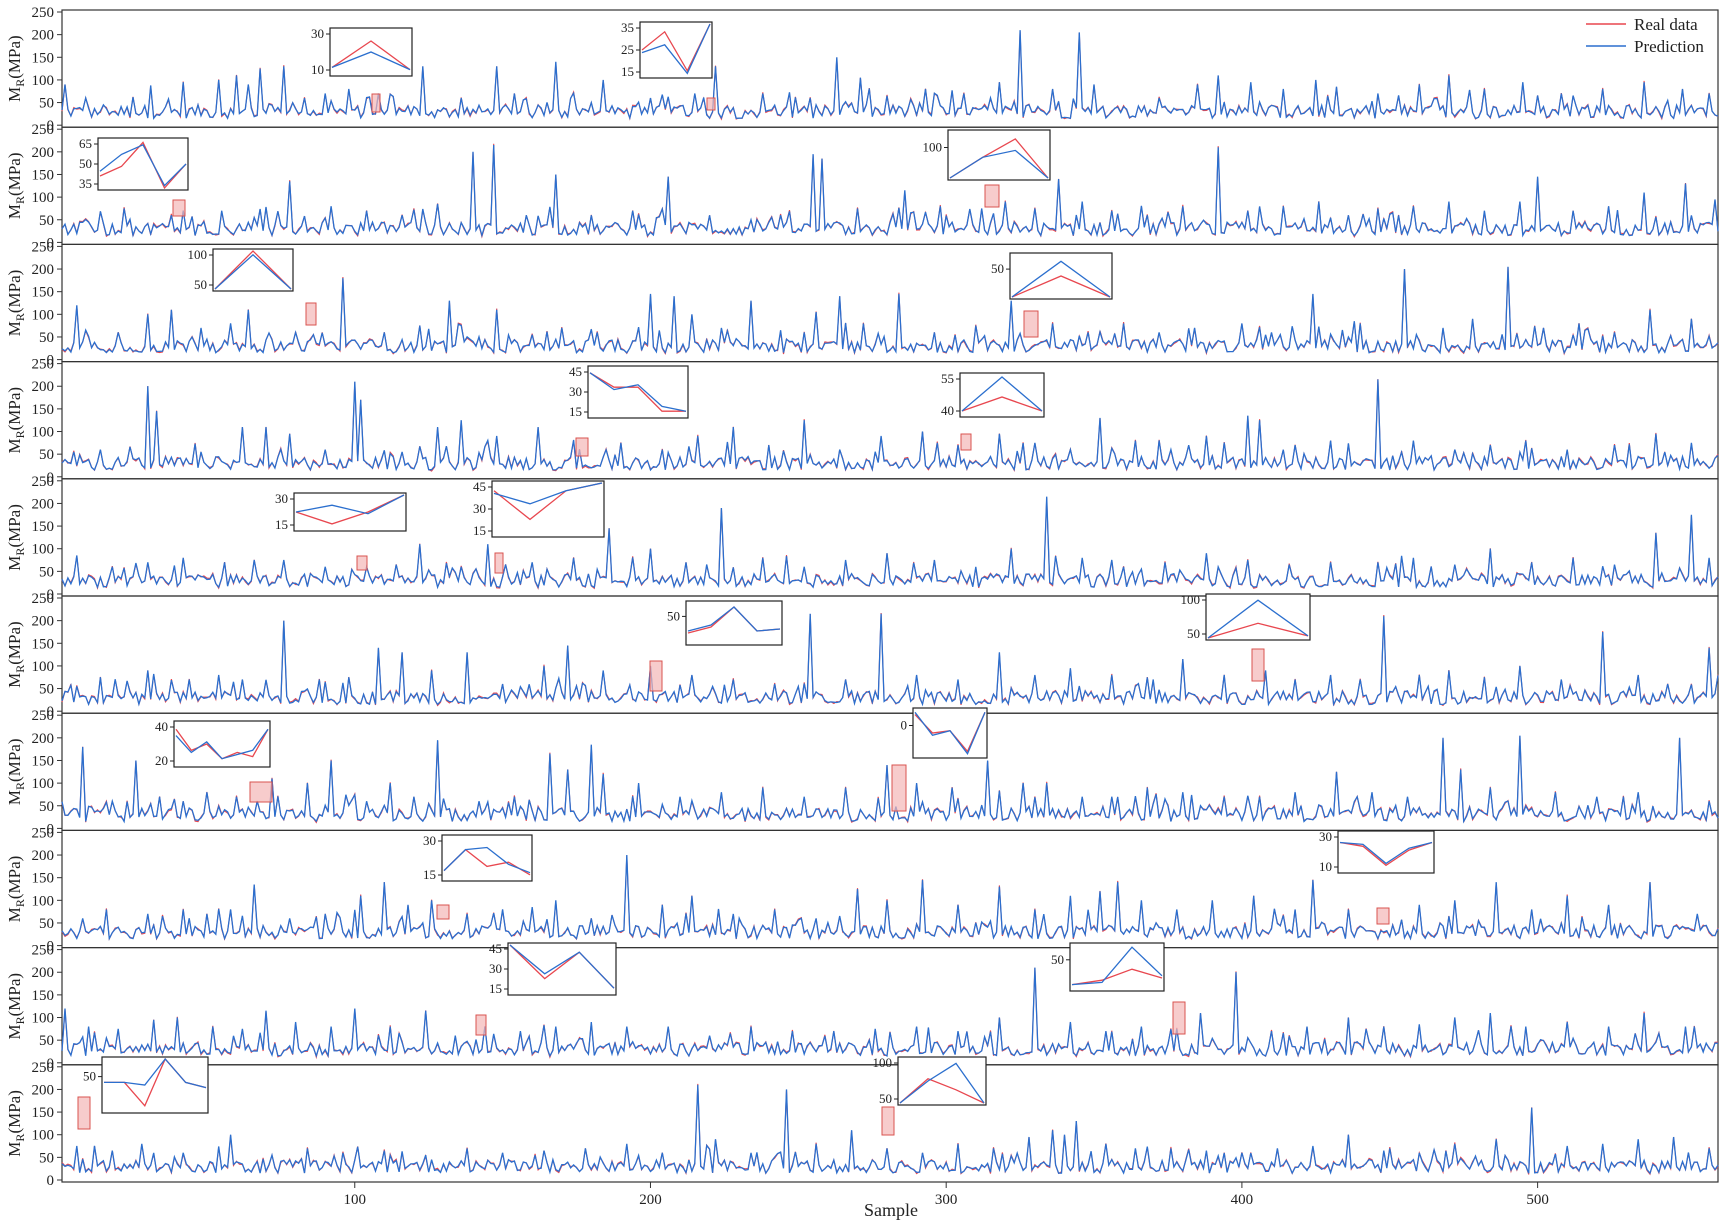 The image size is (1720, 1229). Describe the element at coordinates (495, 968) in the screenshot. I see `inset-y-tick-label: 30` at that location.